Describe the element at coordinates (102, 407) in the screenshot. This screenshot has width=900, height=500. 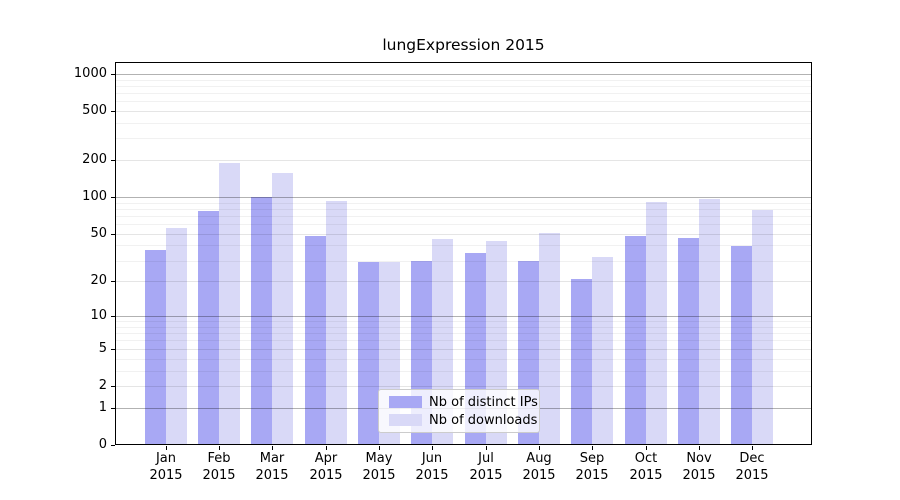
I see `y-tick-label-1: 1` at that location.